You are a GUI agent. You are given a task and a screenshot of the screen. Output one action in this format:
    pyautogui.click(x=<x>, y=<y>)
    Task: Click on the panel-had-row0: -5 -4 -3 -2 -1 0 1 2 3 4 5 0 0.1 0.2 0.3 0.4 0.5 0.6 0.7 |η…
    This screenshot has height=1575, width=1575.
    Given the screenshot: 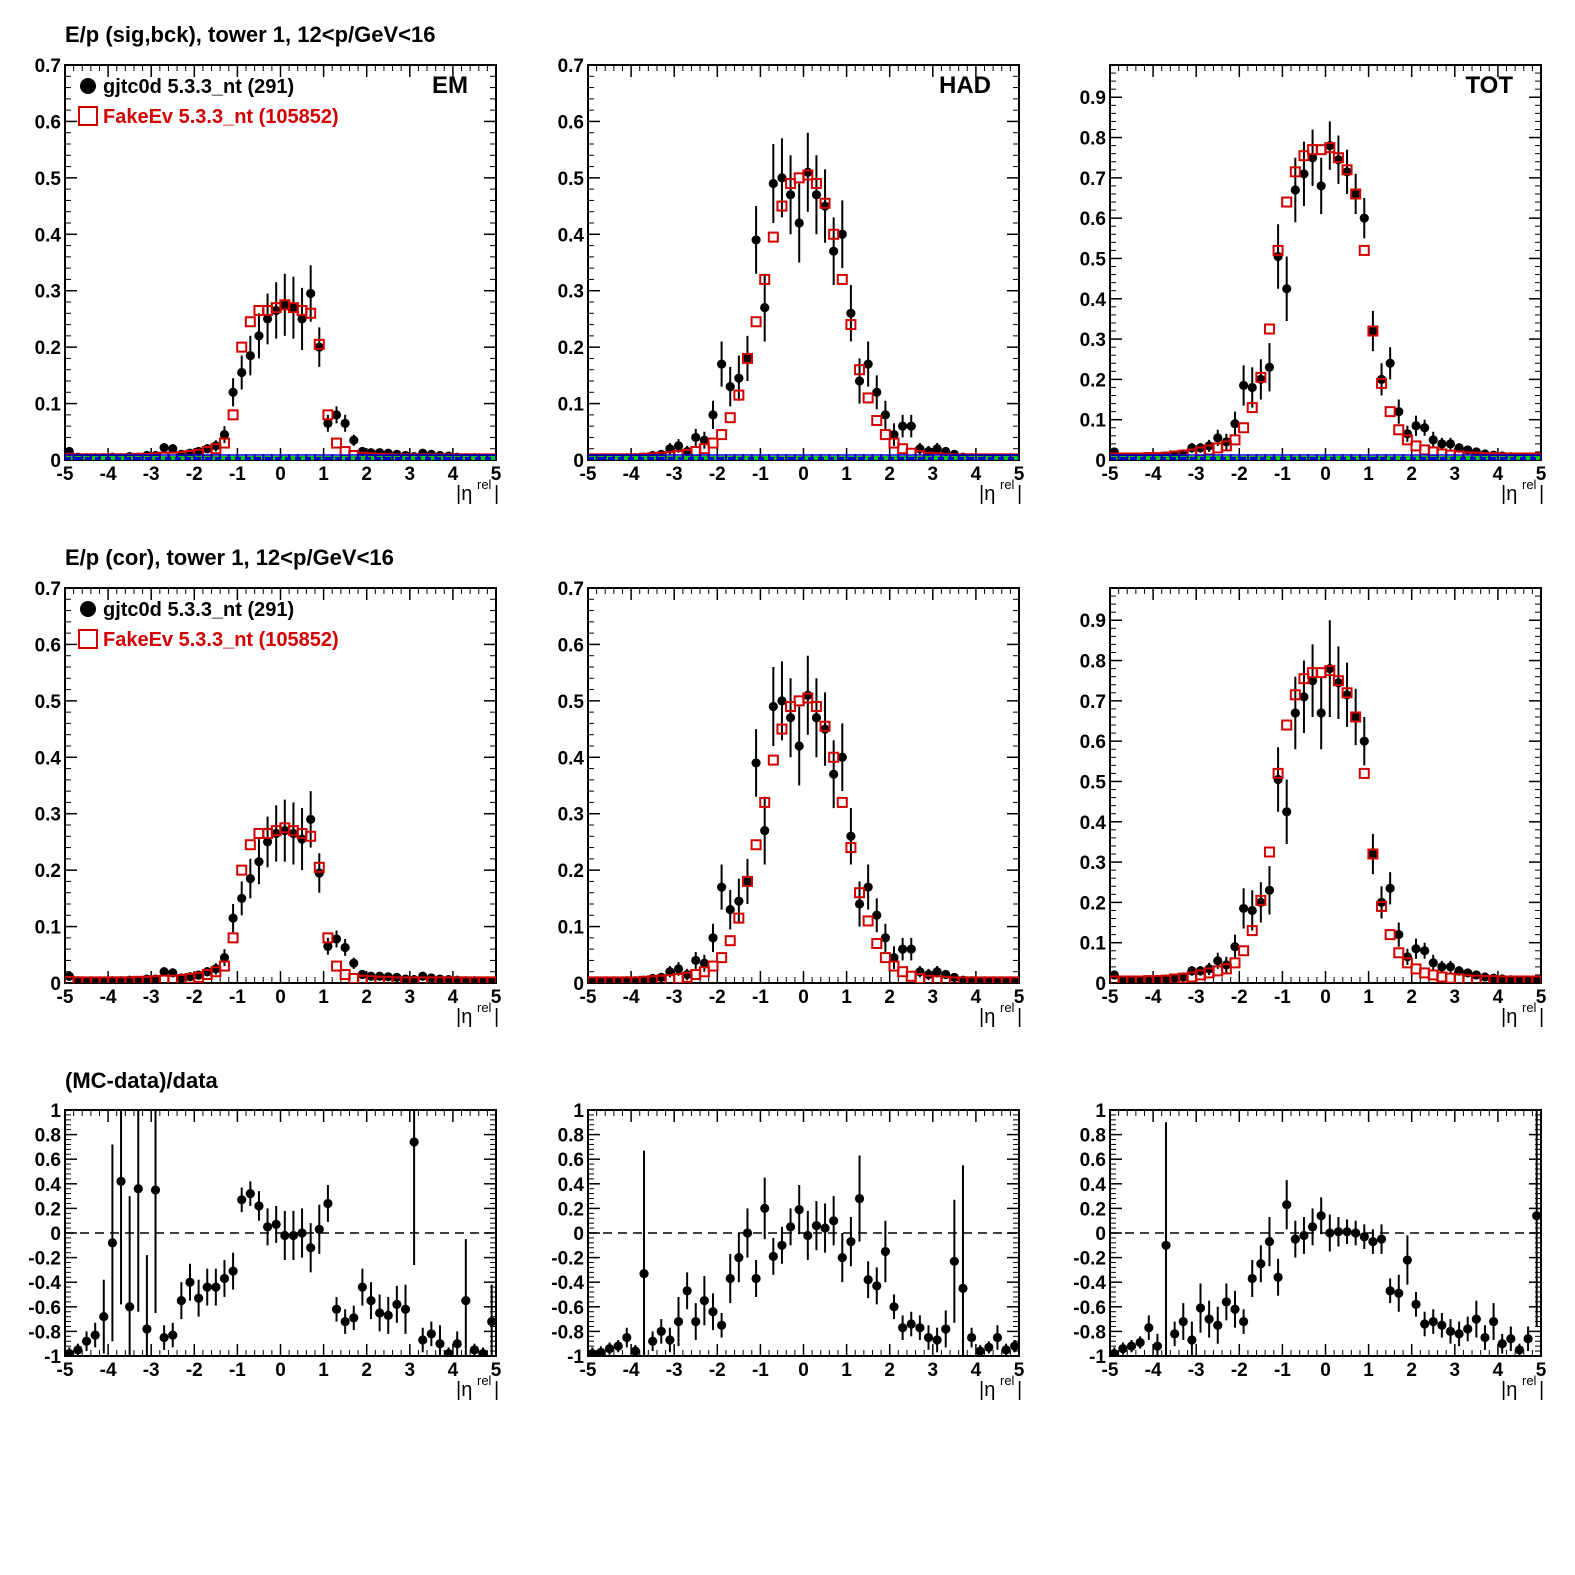 What is the action you would take?
    pyautogui.click(x=791, y=280)
    